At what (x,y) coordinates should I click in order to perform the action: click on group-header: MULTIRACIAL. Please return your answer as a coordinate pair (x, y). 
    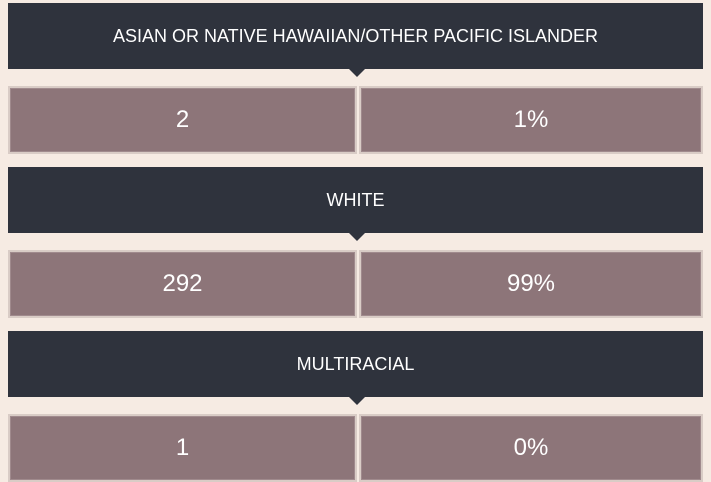
    Looking at the image, I should click on (355, 364).